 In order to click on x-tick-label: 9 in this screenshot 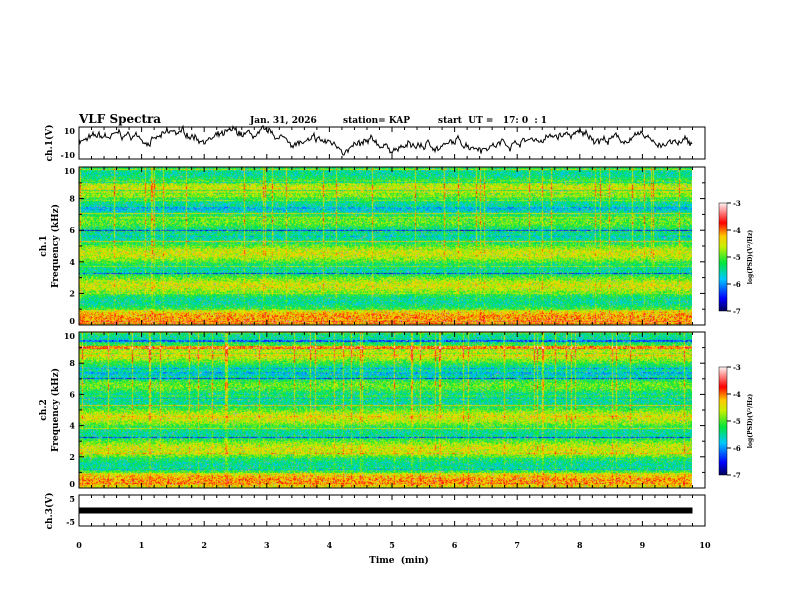, I will do `click(643, 545)`.